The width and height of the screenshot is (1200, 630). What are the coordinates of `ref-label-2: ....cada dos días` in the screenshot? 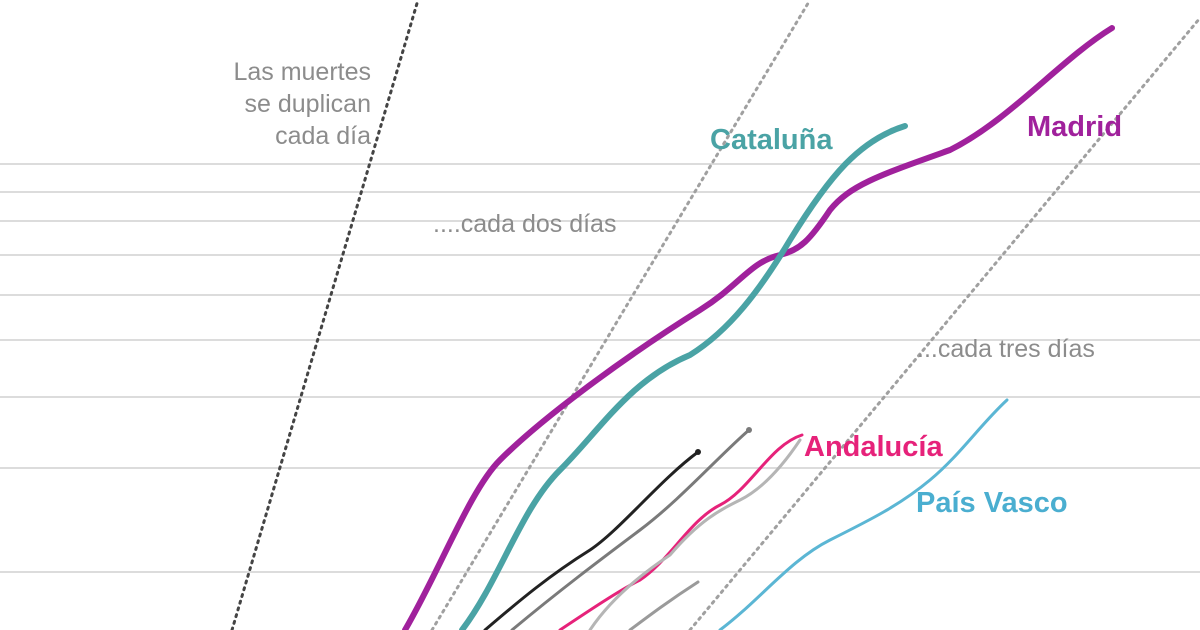 It's located at (524, 224).